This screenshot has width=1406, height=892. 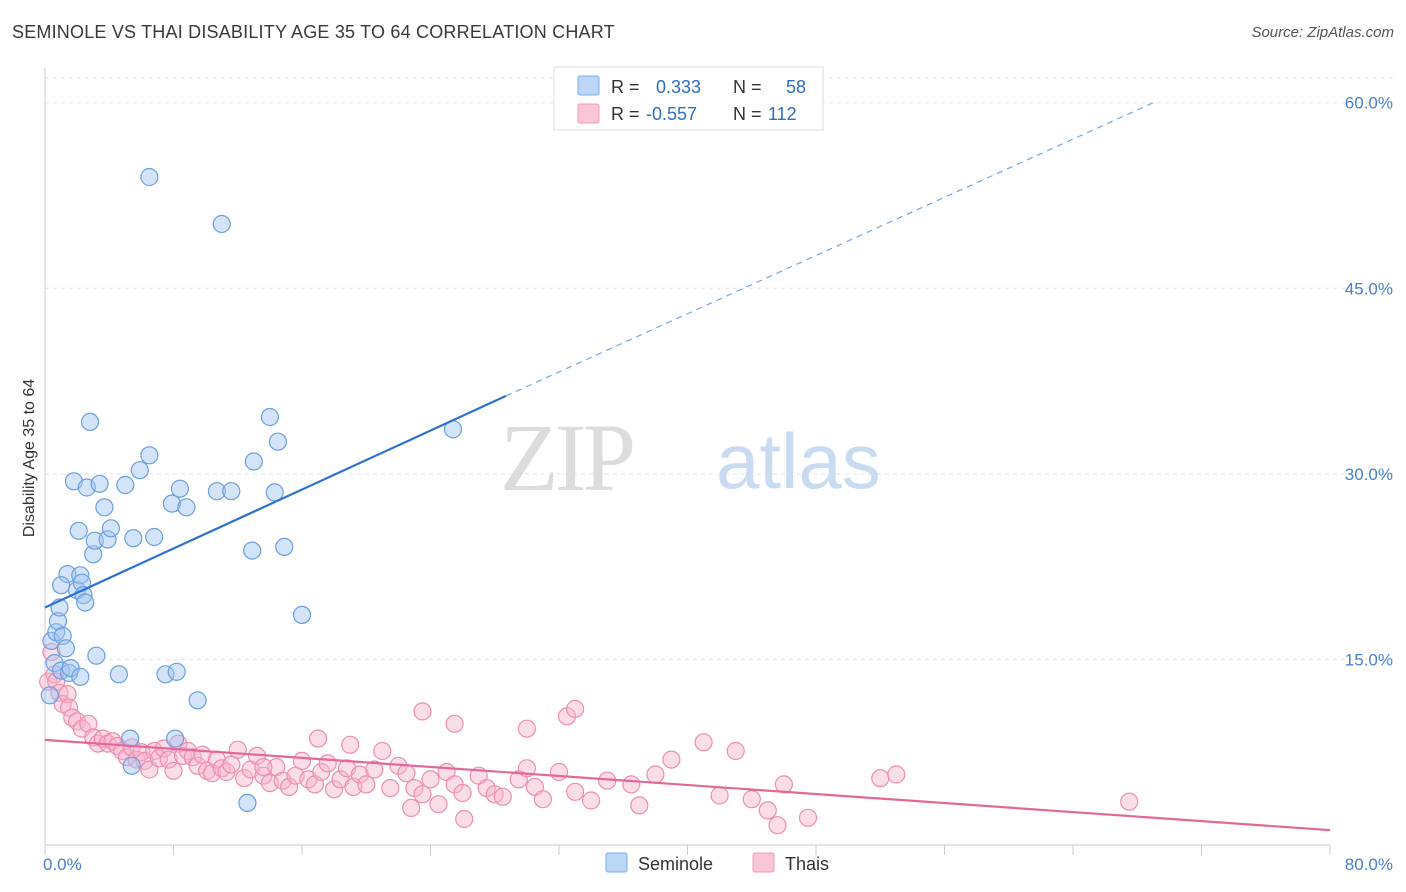 I want to click on y-tick-label: 60.0%, so click(x=1369, y=103).